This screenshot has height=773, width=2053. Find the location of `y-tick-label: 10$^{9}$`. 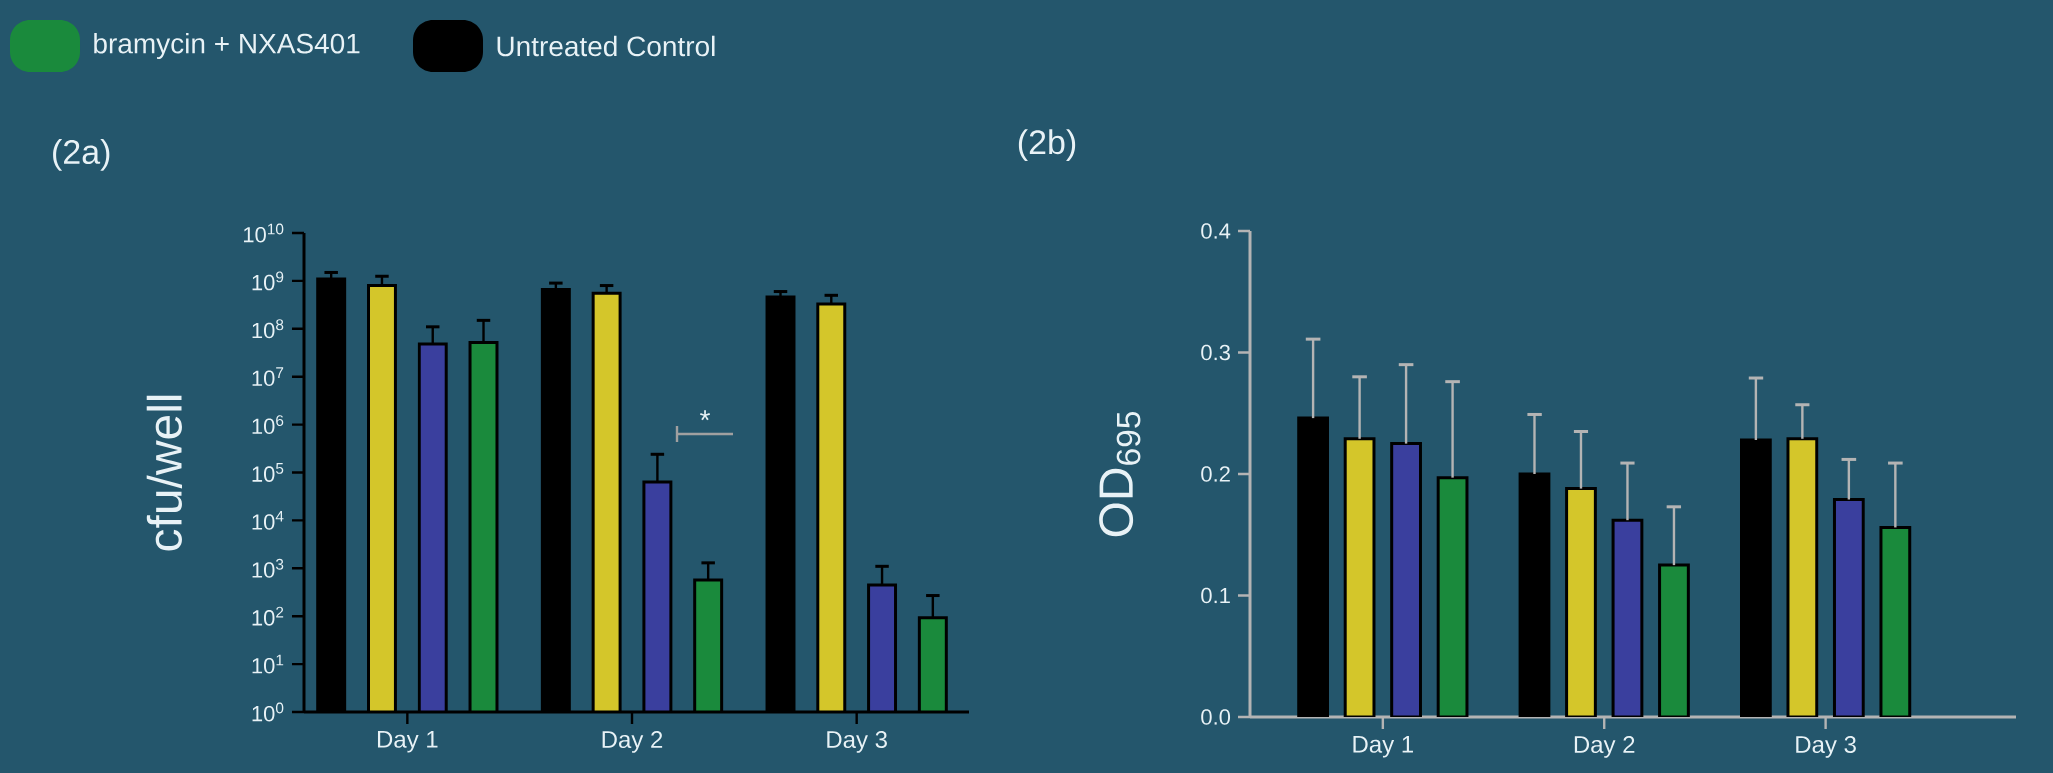

y-tick-label: 10$^{9}$ is located at coordinates (268, 281).